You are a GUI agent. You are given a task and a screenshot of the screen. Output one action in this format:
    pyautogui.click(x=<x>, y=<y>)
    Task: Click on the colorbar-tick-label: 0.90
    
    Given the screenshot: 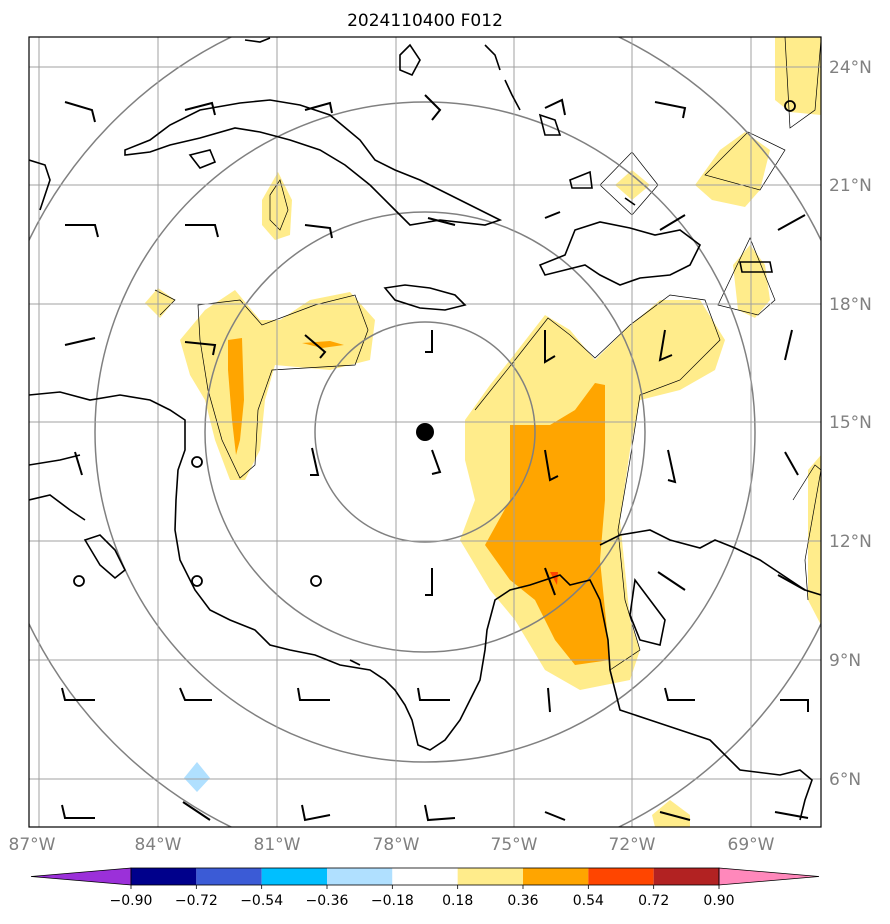 What is the action you would take?
    pyautogui.click(x=718, y=901)
    